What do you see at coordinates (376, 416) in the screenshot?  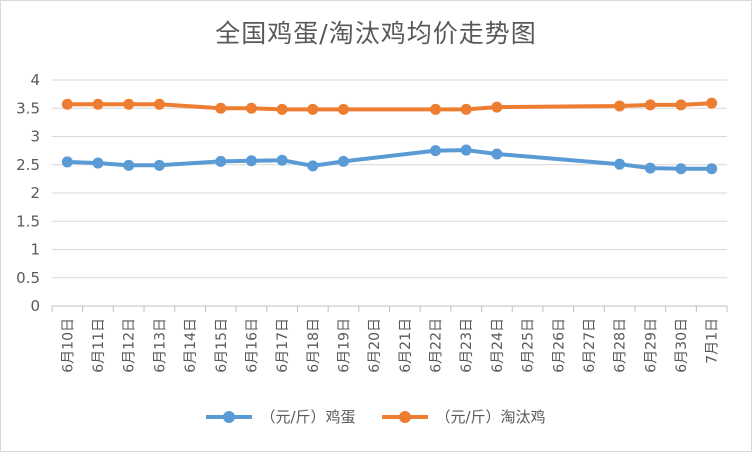 I see `chart-legend: （元/斤）鸡蛋 （元/斤）淘汰鸡` at bounding box center [376, 416].